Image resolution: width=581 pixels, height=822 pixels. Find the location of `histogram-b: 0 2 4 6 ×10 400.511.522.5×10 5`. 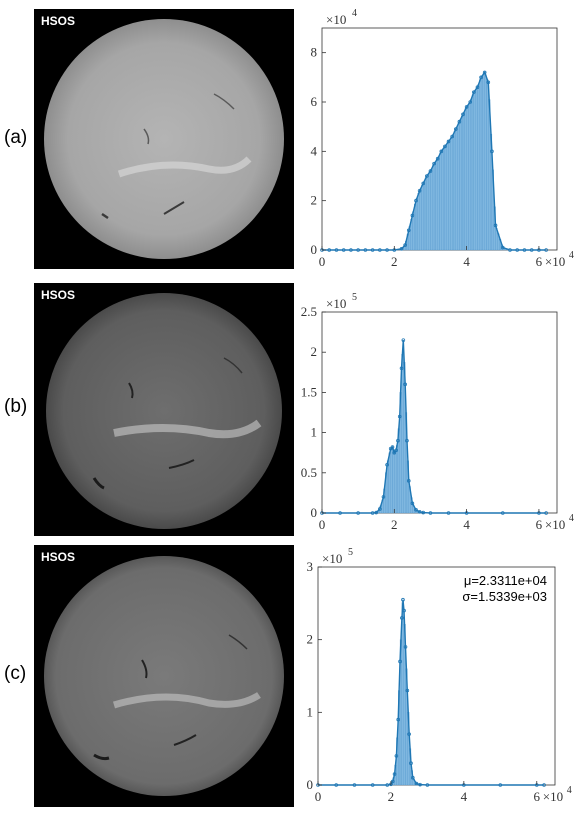

histogram-b: 0 2 4 6 ×10 400.511.522.5×10 5 is located at coordinates (437, 412).